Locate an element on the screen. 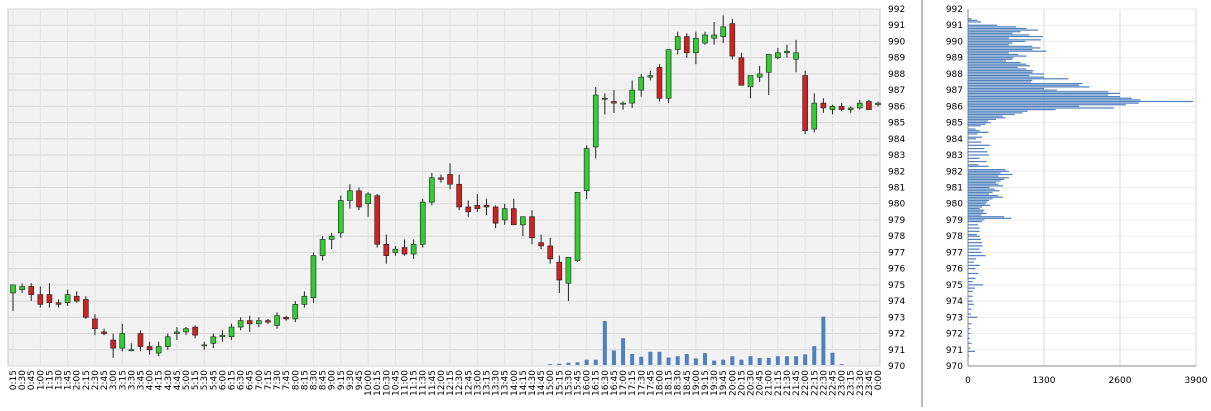  price-tick-label: 978 is located at coordinates (896, 237).